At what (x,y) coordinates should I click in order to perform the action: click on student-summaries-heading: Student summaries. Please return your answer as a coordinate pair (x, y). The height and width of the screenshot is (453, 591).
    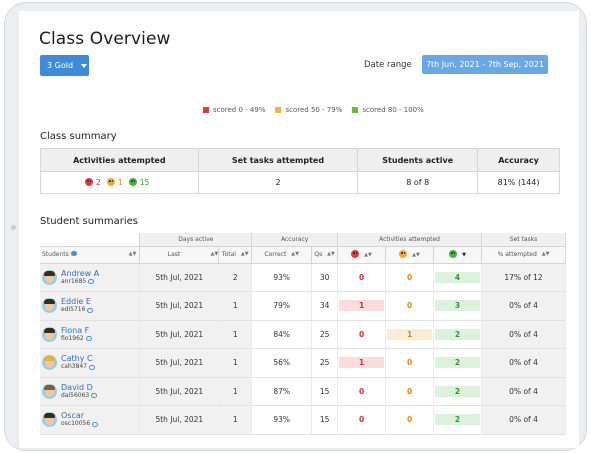
    Looking at the image, I should click on (89, 221).